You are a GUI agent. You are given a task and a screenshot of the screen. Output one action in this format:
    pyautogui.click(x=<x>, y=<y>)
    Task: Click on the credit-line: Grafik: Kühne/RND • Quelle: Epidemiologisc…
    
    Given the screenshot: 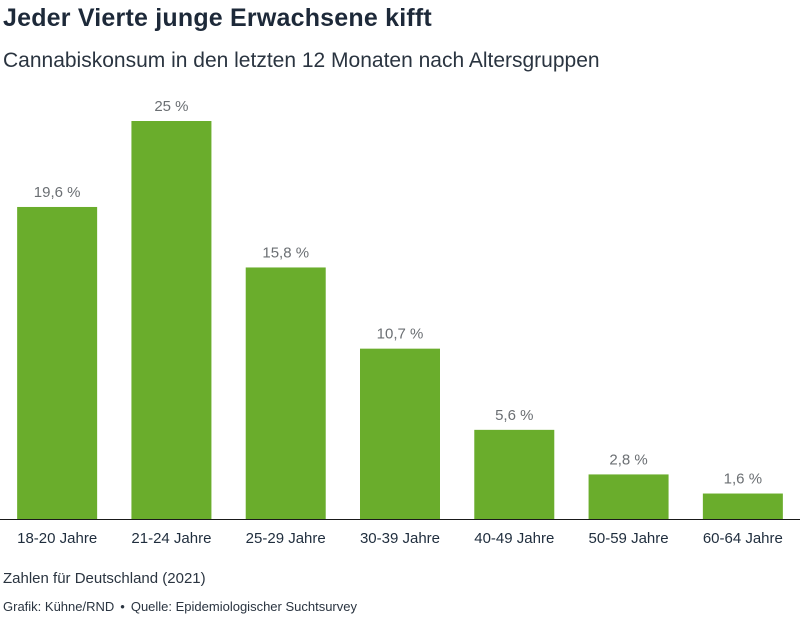 What is the action you would take?
    pyautogui.click(x=180, y=606)
    